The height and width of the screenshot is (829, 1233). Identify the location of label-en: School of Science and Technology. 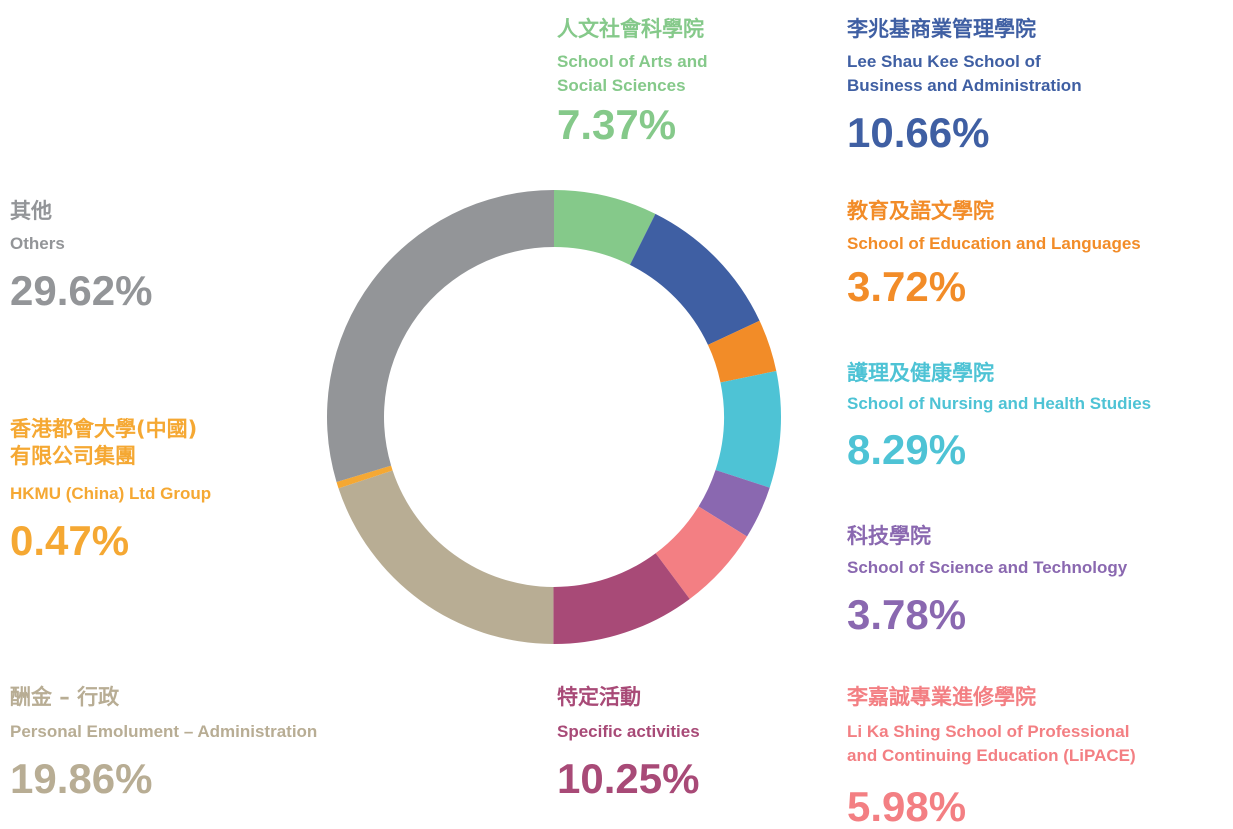
(987, 567).